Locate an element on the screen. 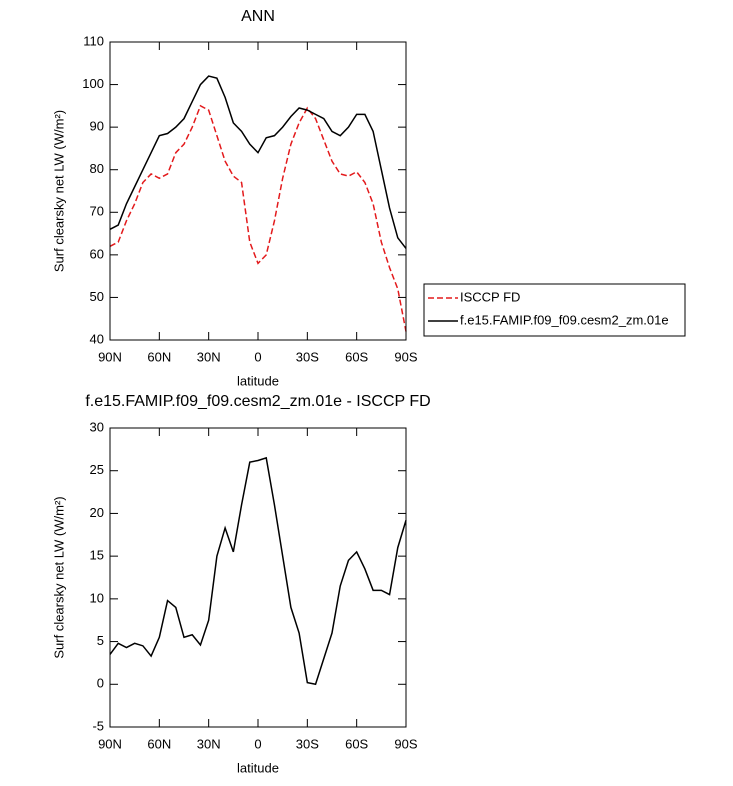  y-tick-label: 25 is located at coordinates (97, 469).